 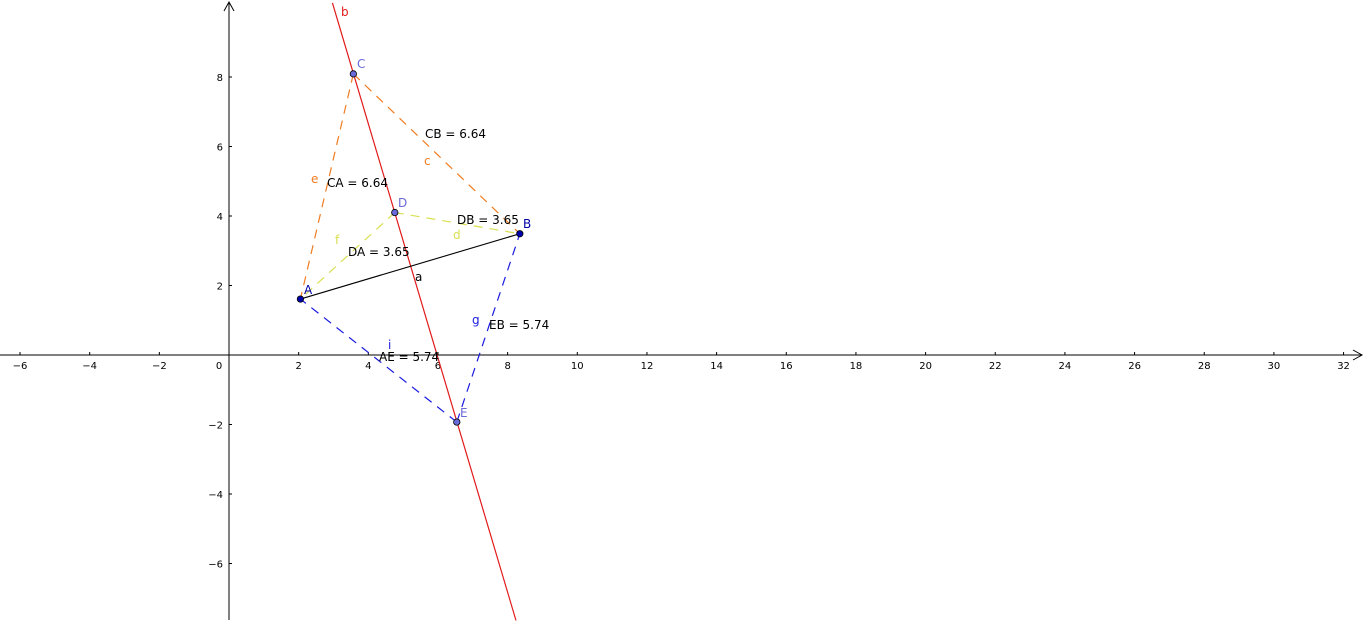 What do you see at coordinates (220, 148) in the screenshot?
I see `y-tick-label: 6` at bounding box center [220, 148].